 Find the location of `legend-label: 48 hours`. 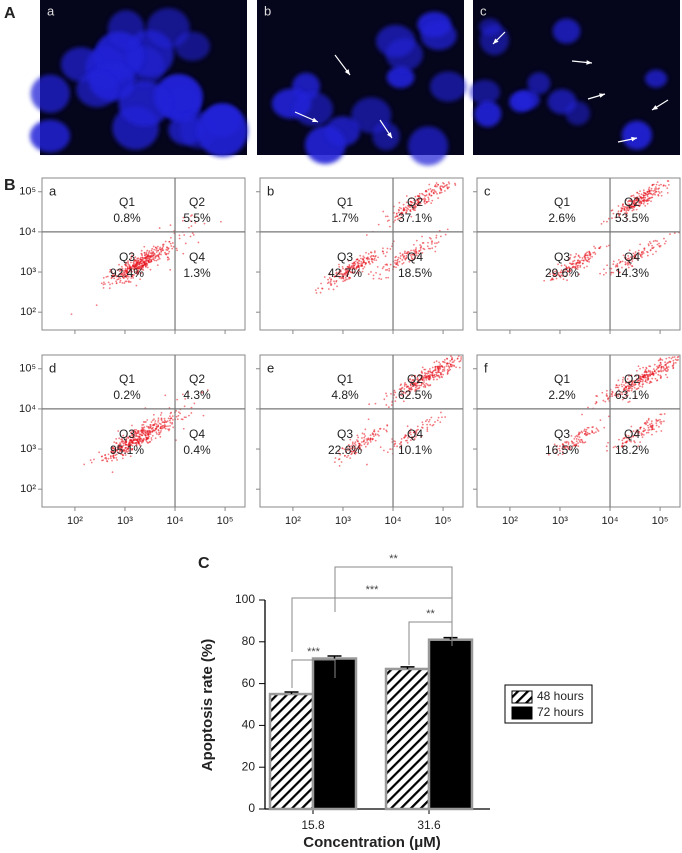

legend-label: 48 hours is located at coordinates (560, 696).